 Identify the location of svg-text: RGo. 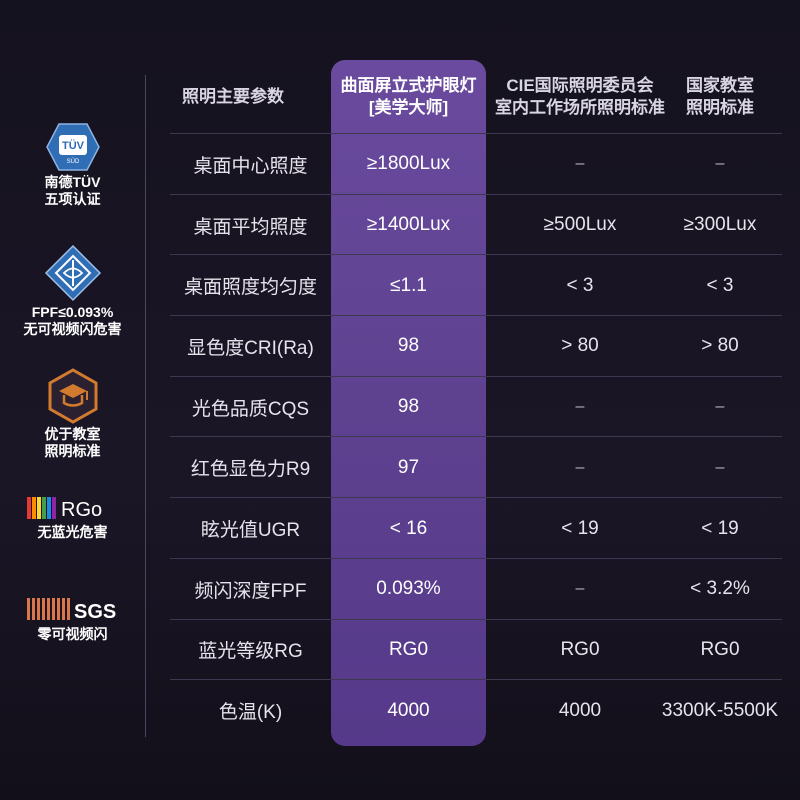
(81, 510).